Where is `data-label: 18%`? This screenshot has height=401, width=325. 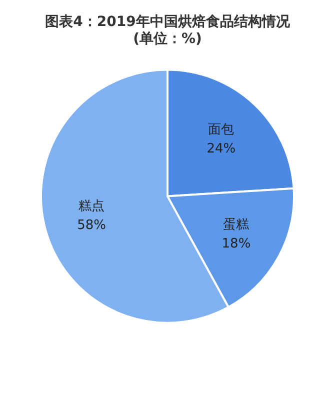
data-label: 18% is located at coordinates (236, 244).